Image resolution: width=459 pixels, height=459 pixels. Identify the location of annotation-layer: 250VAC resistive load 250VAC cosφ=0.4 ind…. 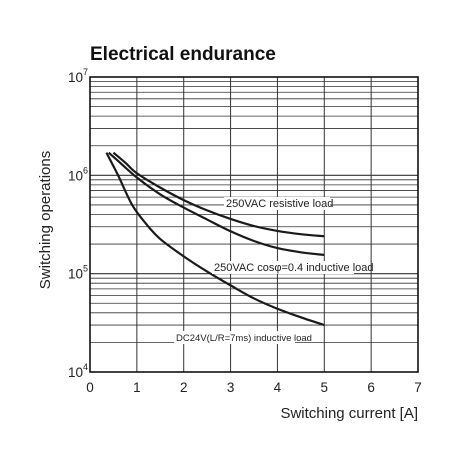
(274, 270).